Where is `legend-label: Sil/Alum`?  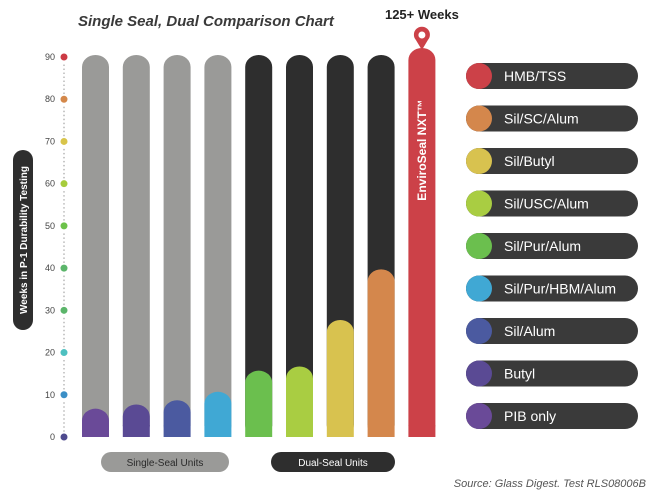
legend-label: Sil/Alum is located at coordinates (529, 331).